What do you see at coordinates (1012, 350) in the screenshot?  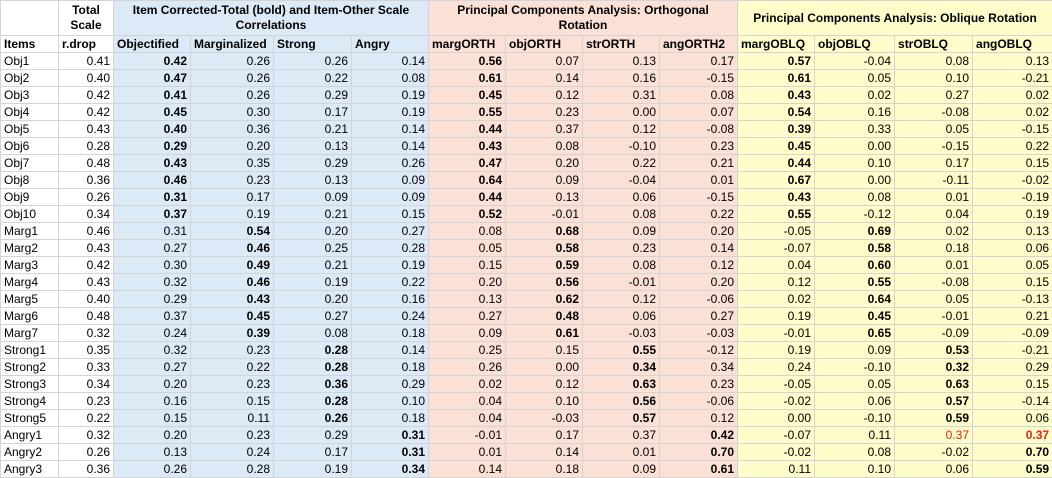 I see `table-cell: -0.21` at bounding box center [1012, 350].